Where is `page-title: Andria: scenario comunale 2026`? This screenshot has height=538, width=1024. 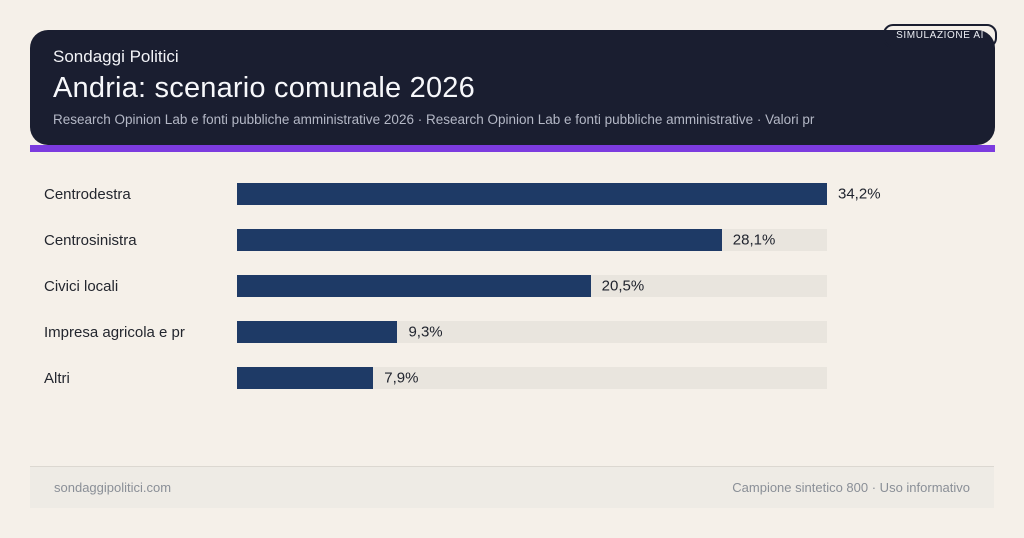
page-title: Andria: scenario comunale 2026 is located at coordinates (264, 88).